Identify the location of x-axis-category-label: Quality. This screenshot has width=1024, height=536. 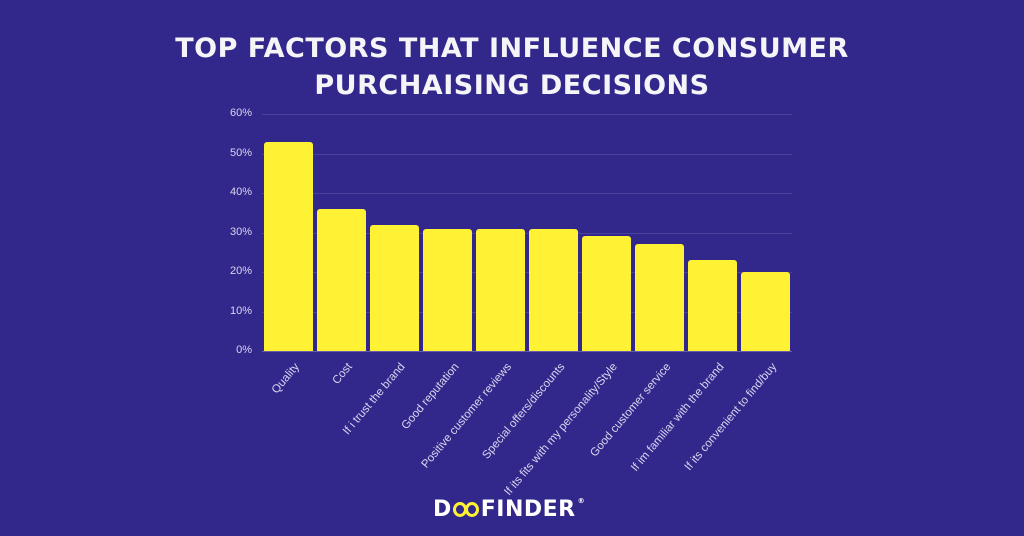
(285, 379).